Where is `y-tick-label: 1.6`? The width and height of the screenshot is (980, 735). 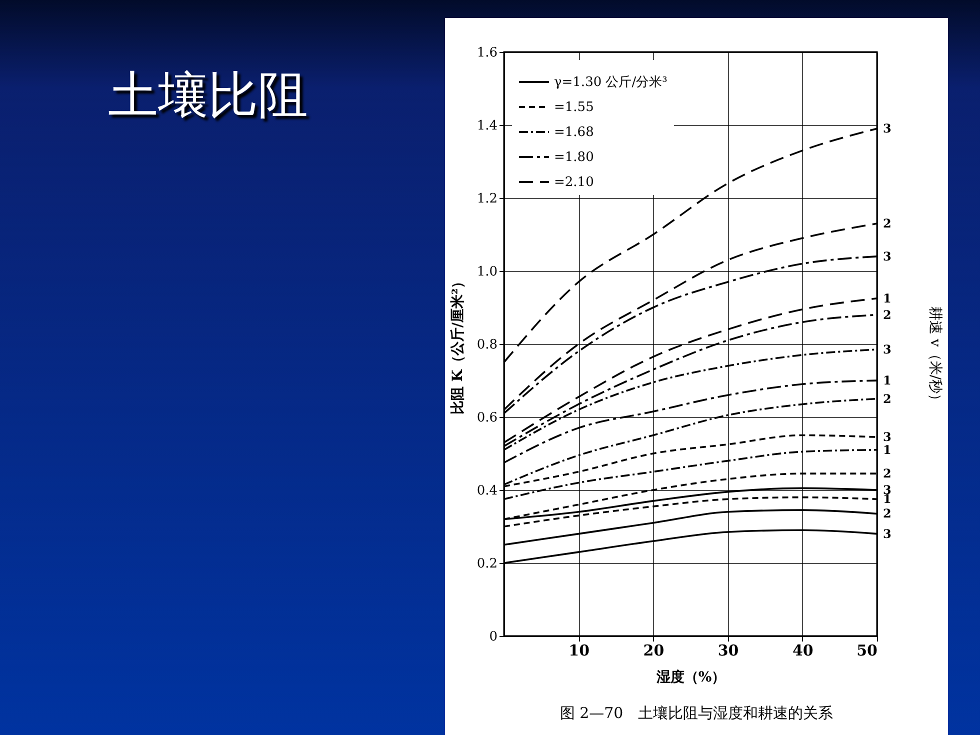
y-tick-label: 1.6 is located at coordinates (487, 53).